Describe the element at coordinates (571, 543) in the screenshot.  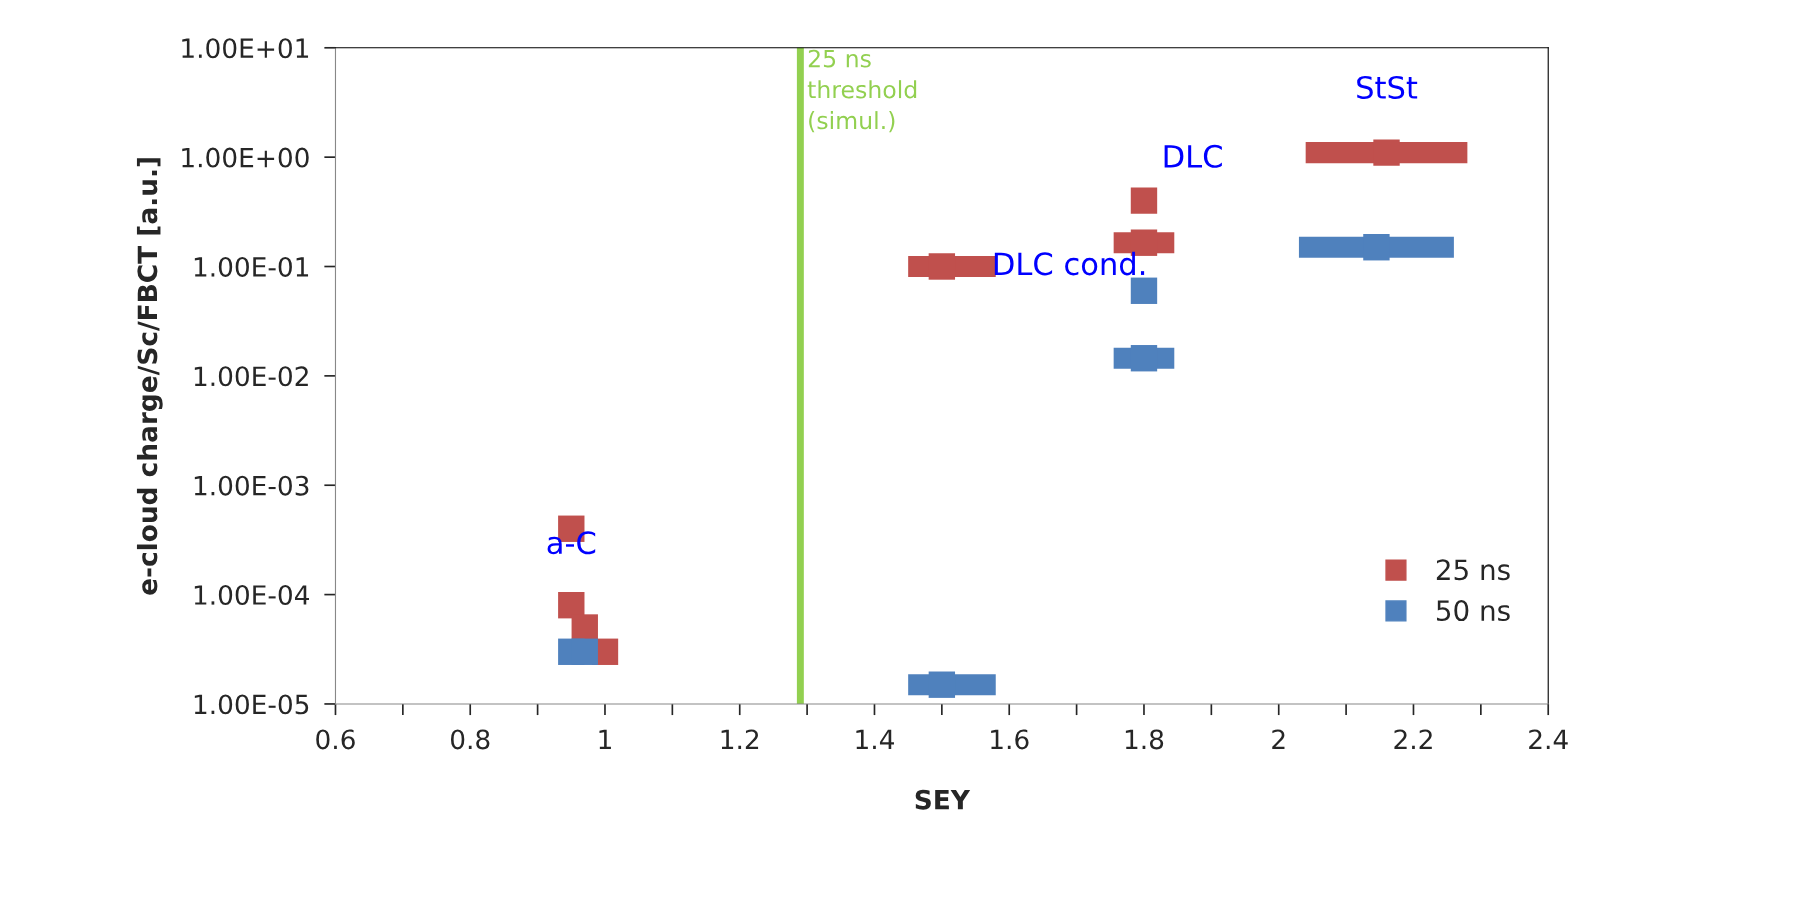
I see `annotation: a-C` at that location.